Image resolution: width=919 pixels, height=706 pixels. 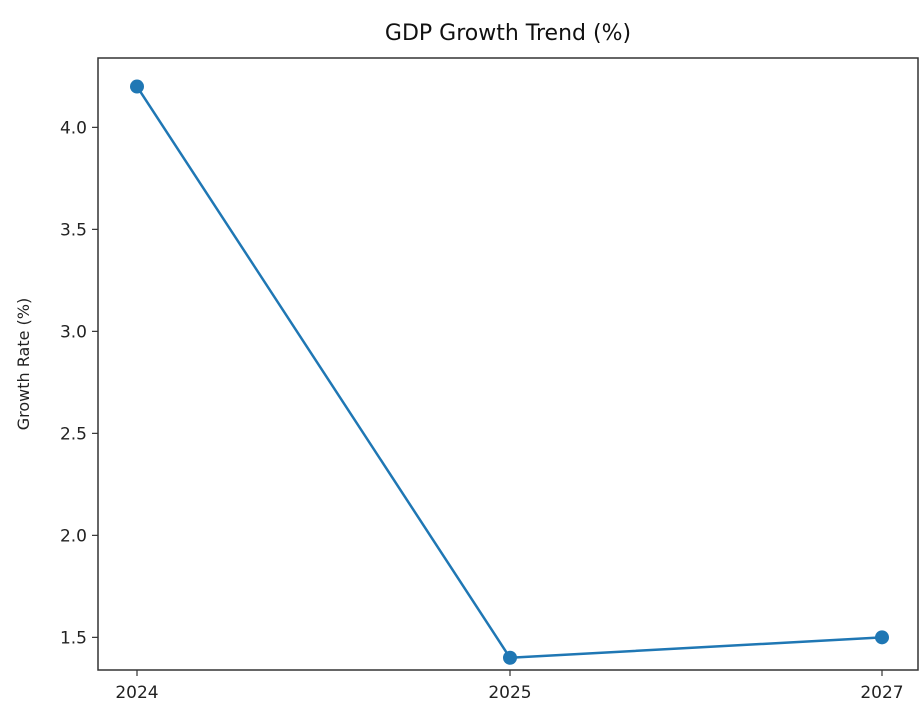 I want to click on y-tick-label: 3.5, so click(x=73, y=230).